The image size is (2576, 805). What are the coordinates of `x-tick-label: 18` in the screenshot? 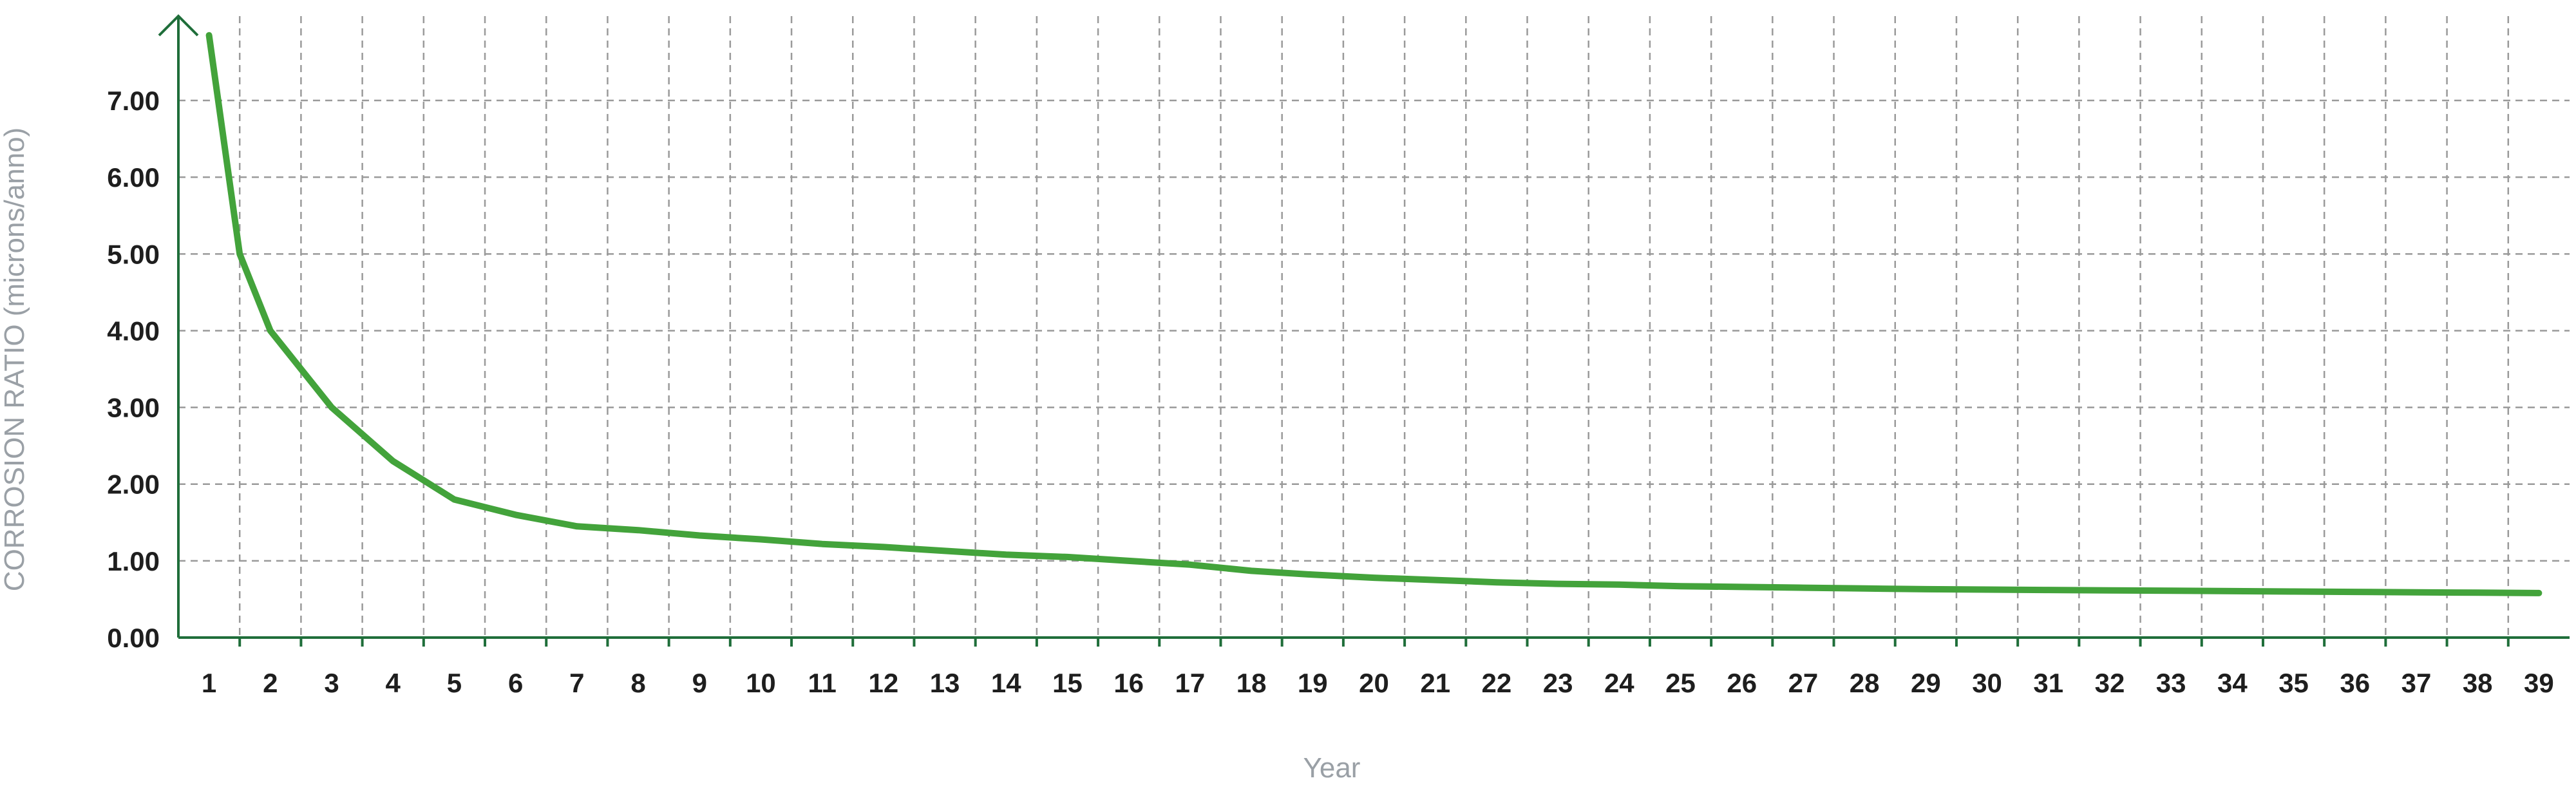 It's located at (1252, 683).